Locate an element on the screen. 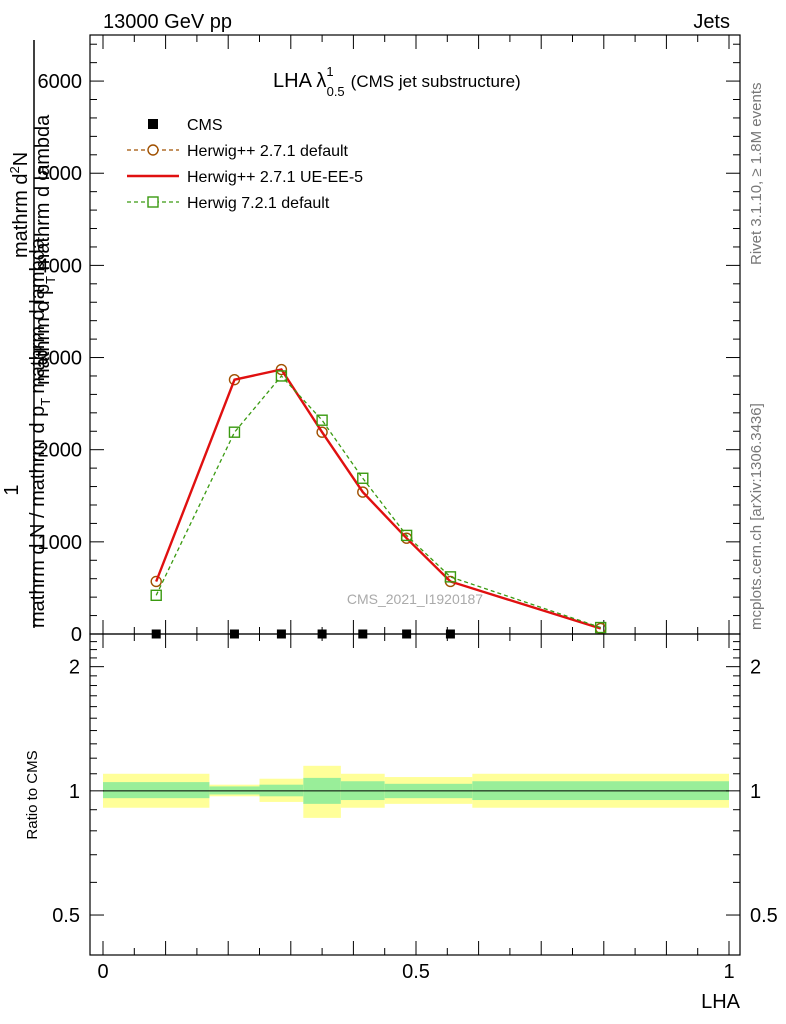  ratio-y-tick-label-right: 2 is located at coordinates (755, 668).